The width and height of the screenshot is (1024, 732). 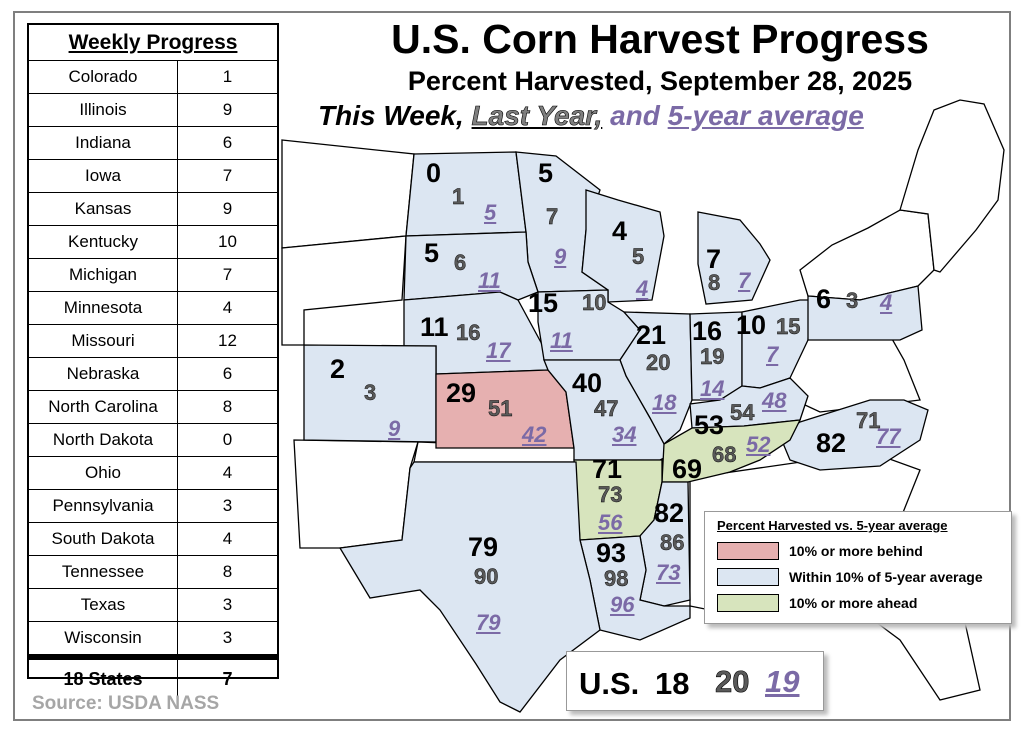 I want to click on row-state: Michigan, so click(x=103, y=275).